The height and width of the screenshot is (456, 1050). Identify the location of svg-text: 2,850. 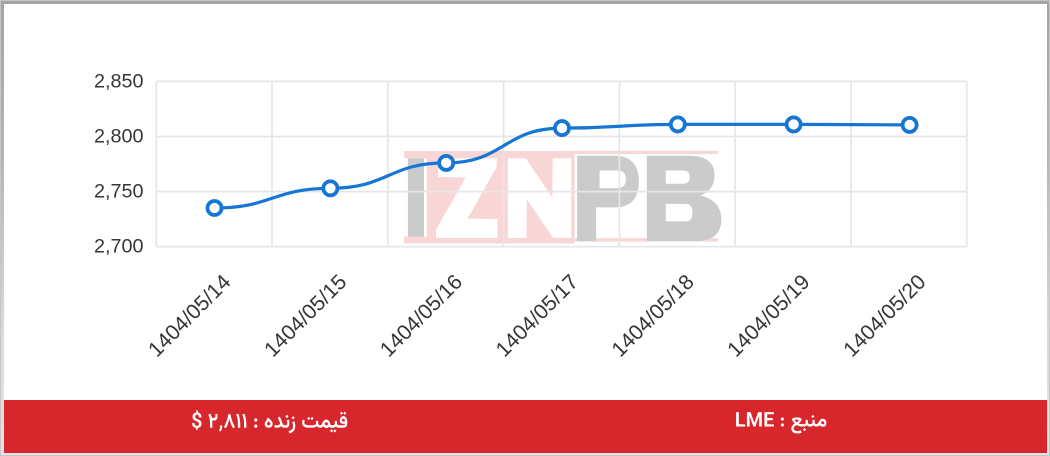
(119, 81).